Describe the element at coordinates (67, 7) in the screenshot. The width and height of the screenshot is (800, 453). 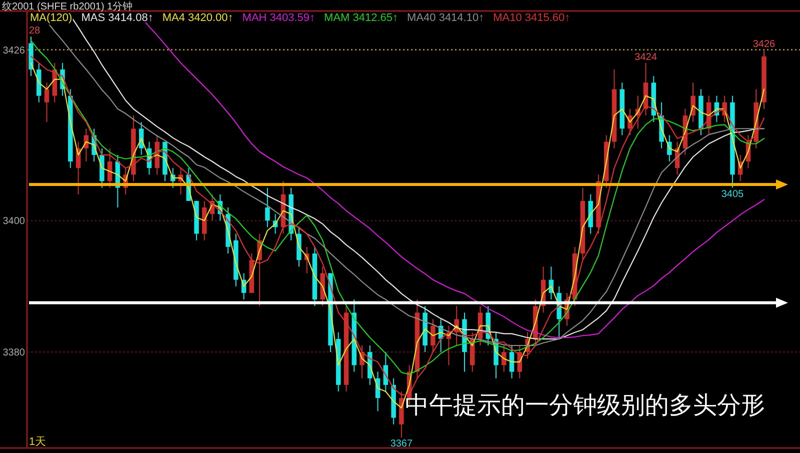
I see `chart-title: 纹2001 (SHFE rb2001) 1分钟` at that location.